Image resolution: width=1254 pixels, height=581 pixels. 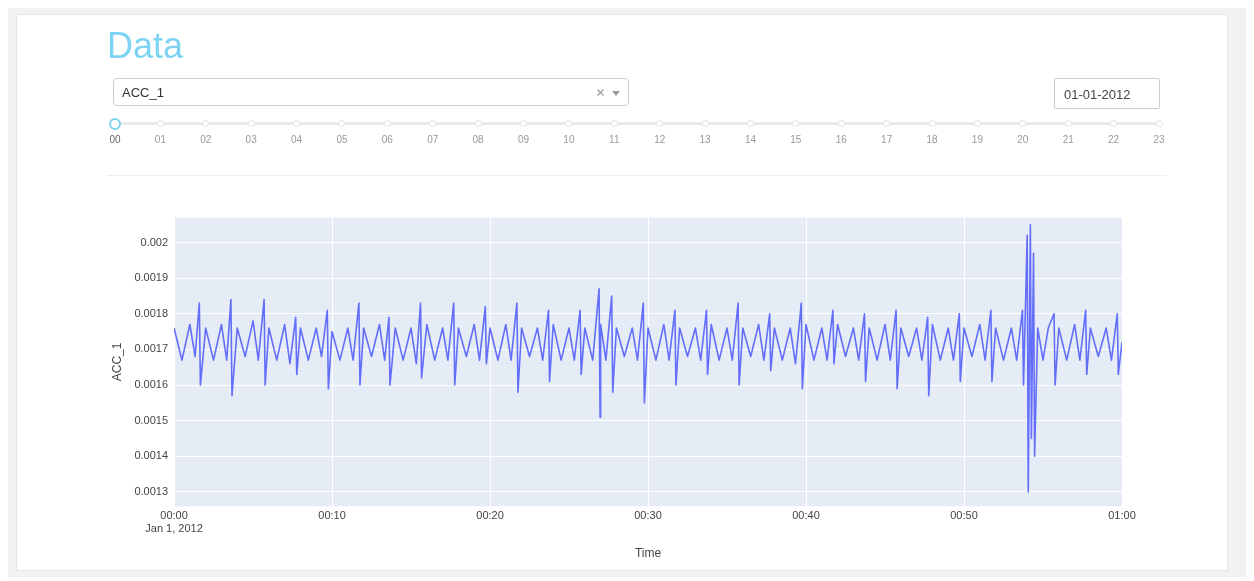 What do you see at coordinates (614, 139) in the screenshot?
I see `text: 11` at bounding box center [614, 139].